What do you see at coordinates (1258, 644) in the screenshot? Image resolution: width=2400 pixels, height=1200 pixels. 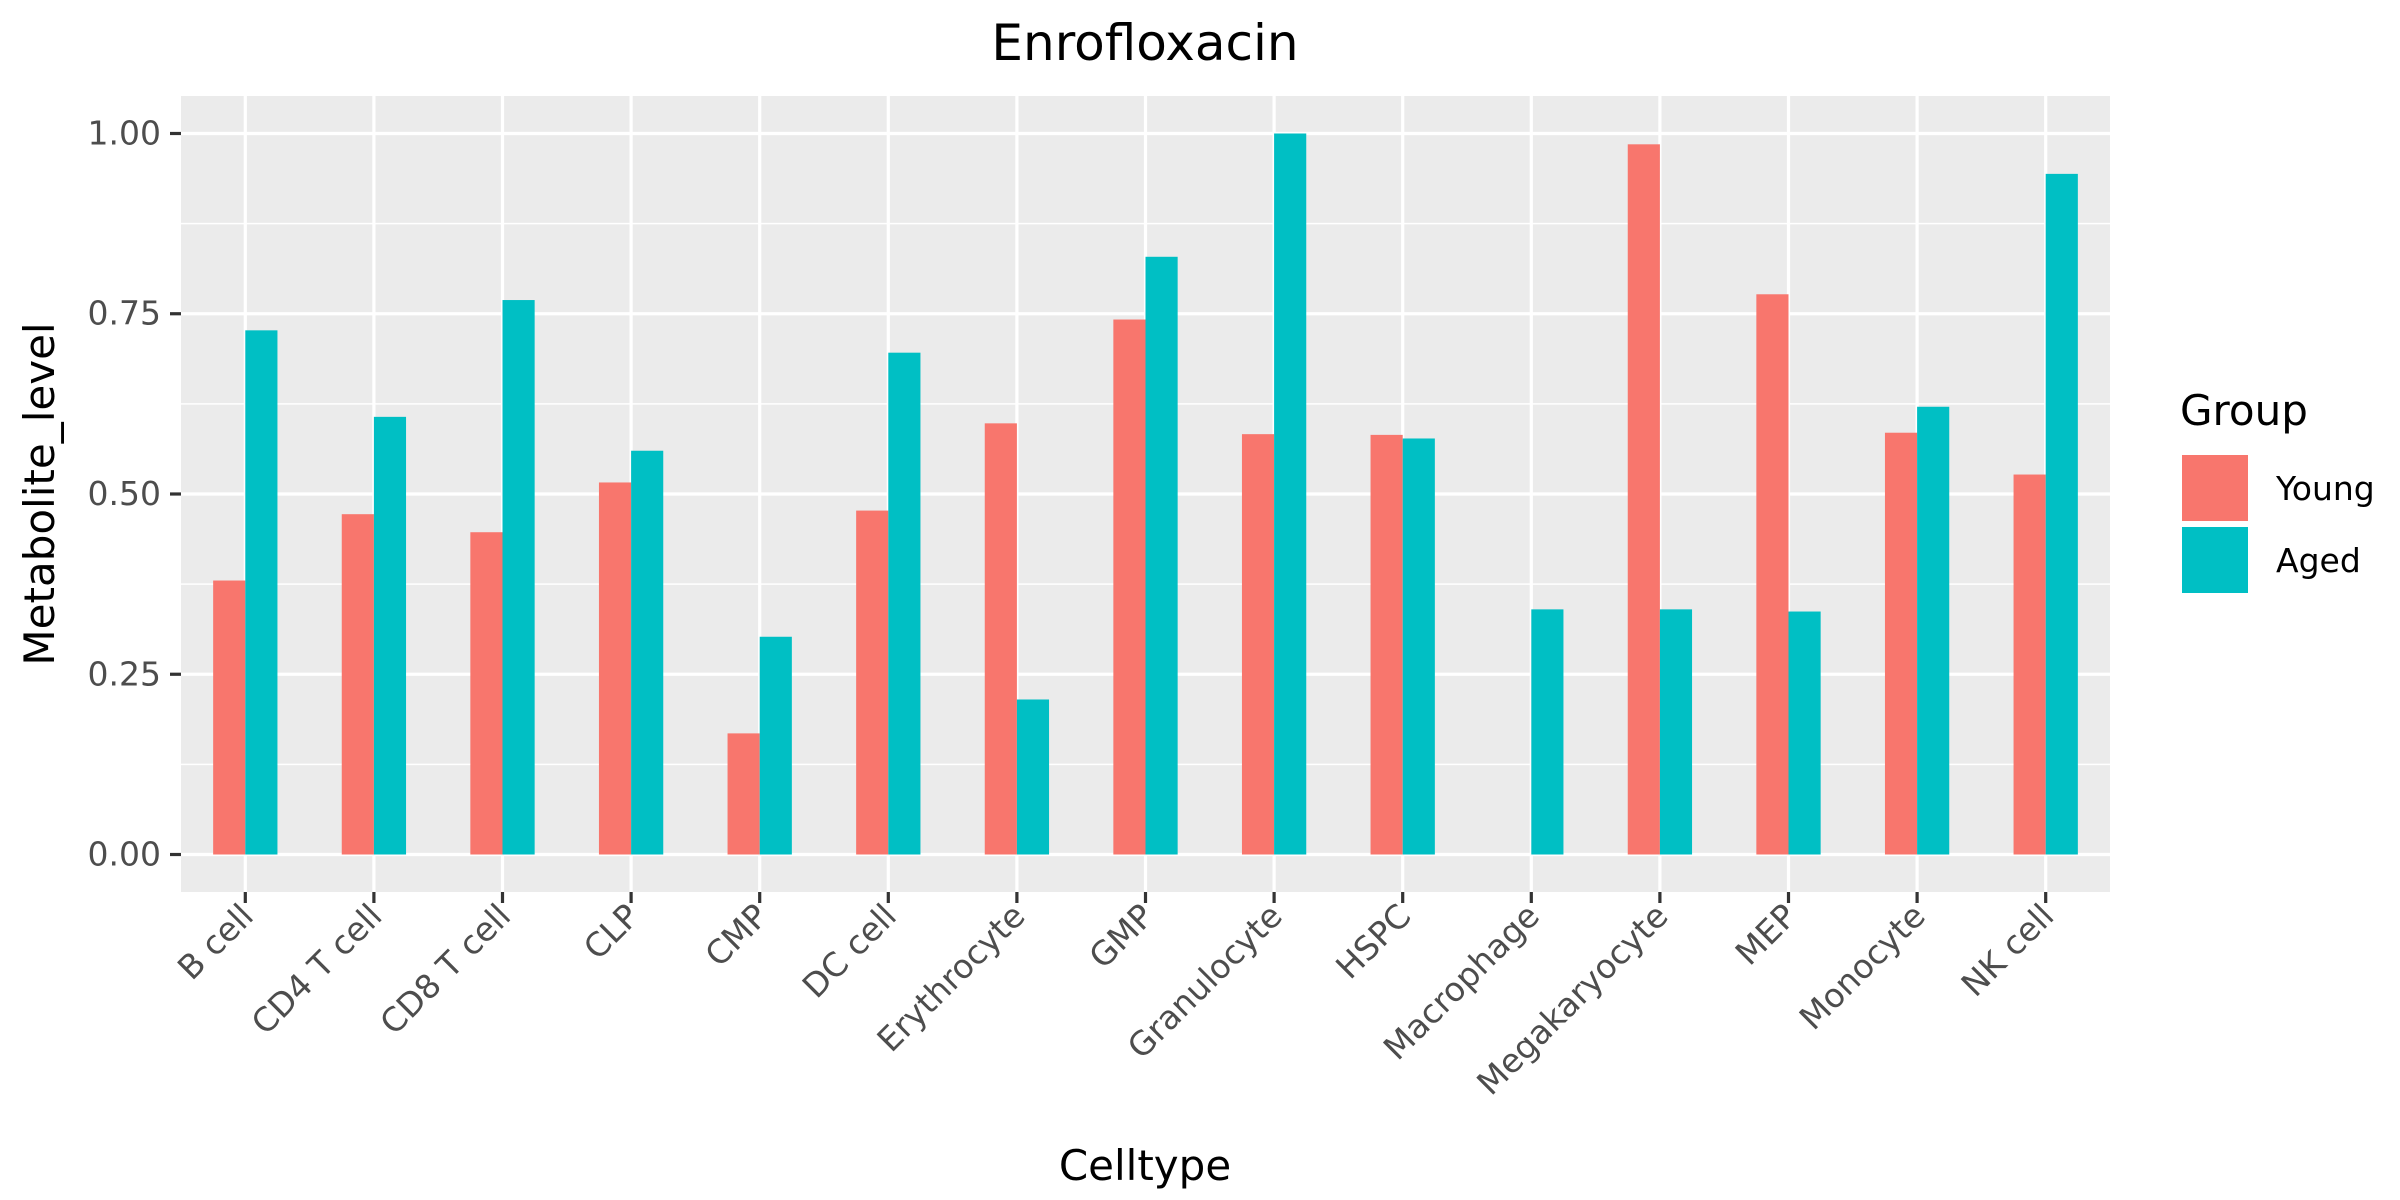 I see `bar-young-granulocyte` at bounding box center [1258, 644].